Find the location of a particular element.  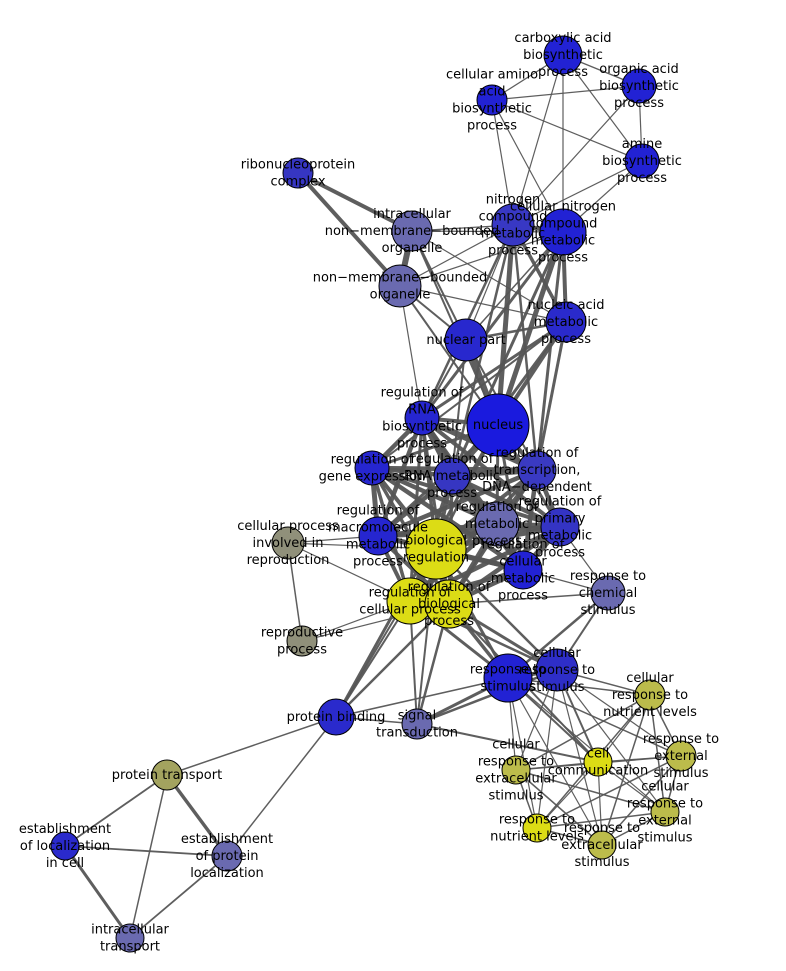

graph-node-reproductive-process is located at coordinates (302, 641).